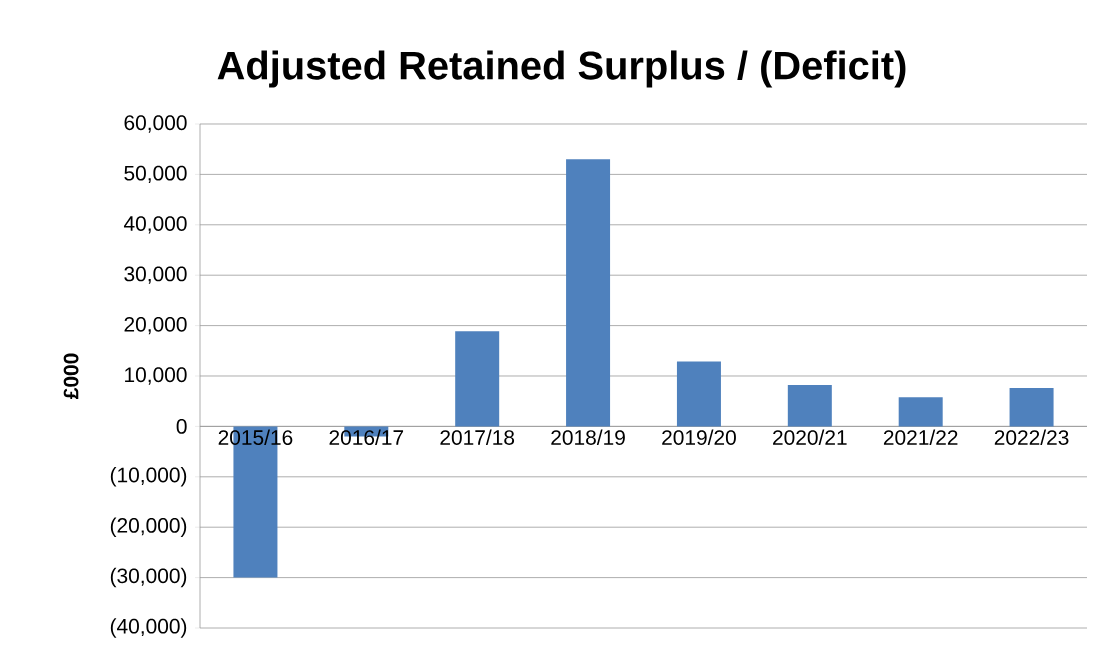 Image resolution: width=1104 pixels, height=651 pixels. What do you see at coordinates (588, 437) in the screenshot?
I see `x-tick-label: 2018/19` at bounding box center [588, 437].